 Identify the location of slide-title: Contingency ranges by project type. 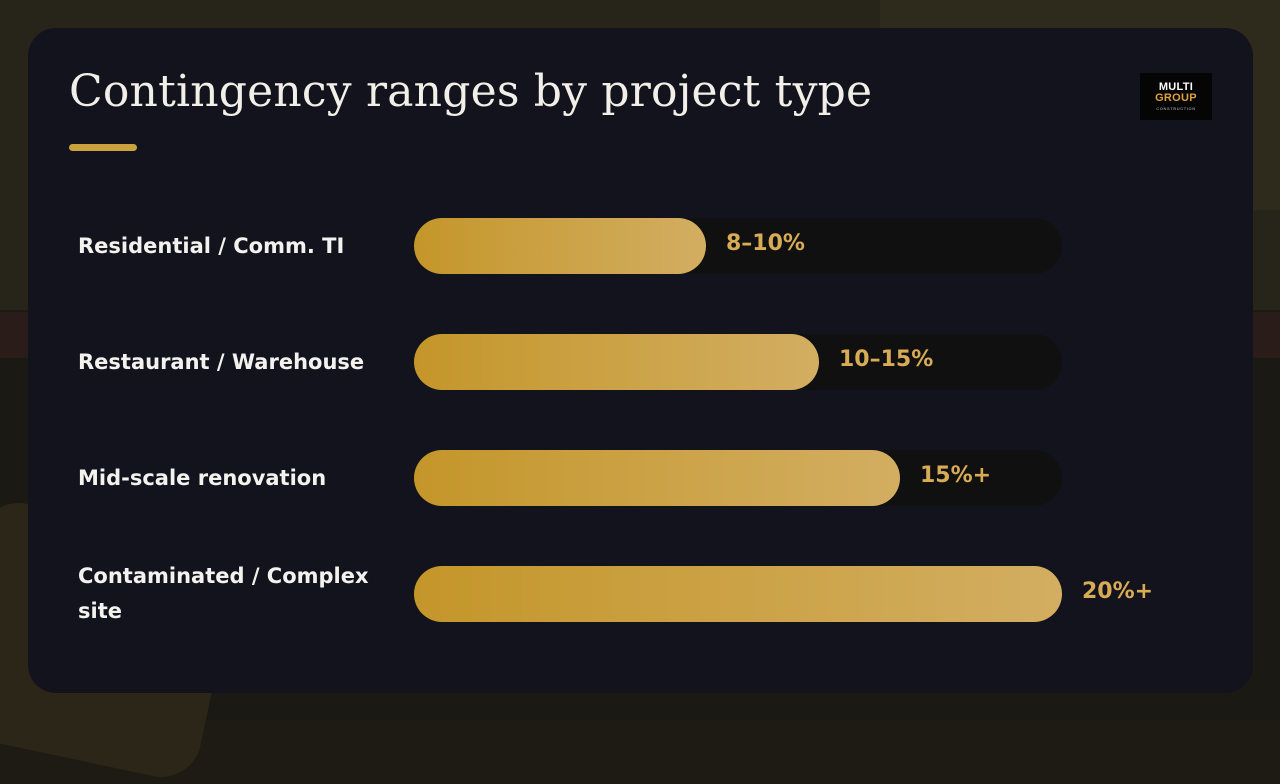
(471, 91).